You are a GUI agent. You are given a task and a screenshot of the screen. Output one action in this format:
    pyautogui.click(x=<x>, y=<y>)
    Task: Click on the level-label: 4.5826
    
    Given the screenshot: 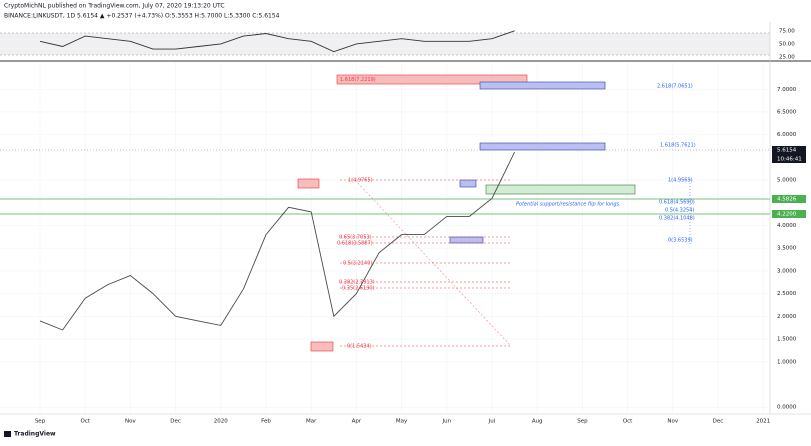 What is the action you would take?
    pyautogui.click(x=787, y=200)
    